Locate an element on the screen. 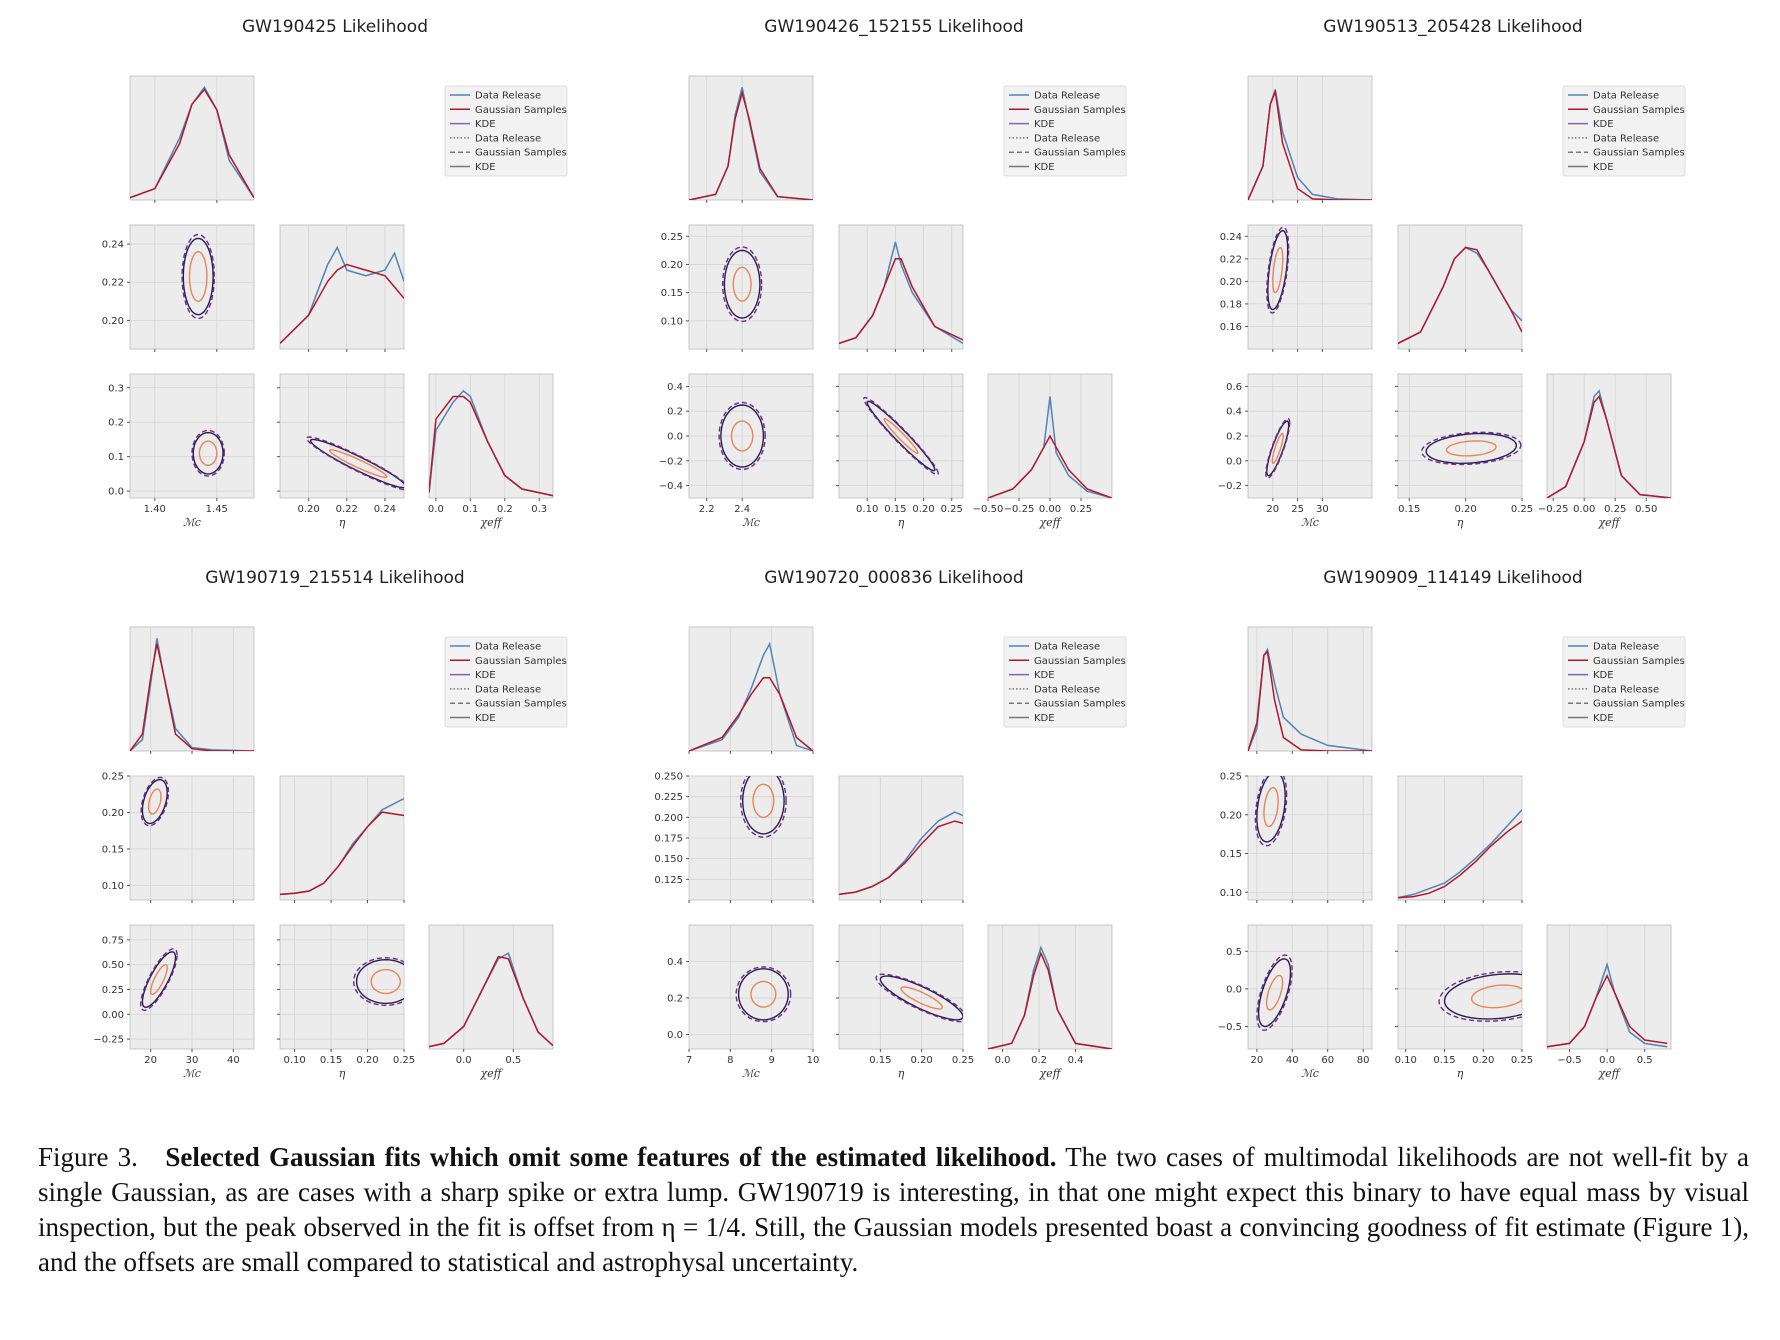 The height and width of the screenshot is (1340, 1780). x-tick-label: 0.50 is located at coordinates (1646, 509).